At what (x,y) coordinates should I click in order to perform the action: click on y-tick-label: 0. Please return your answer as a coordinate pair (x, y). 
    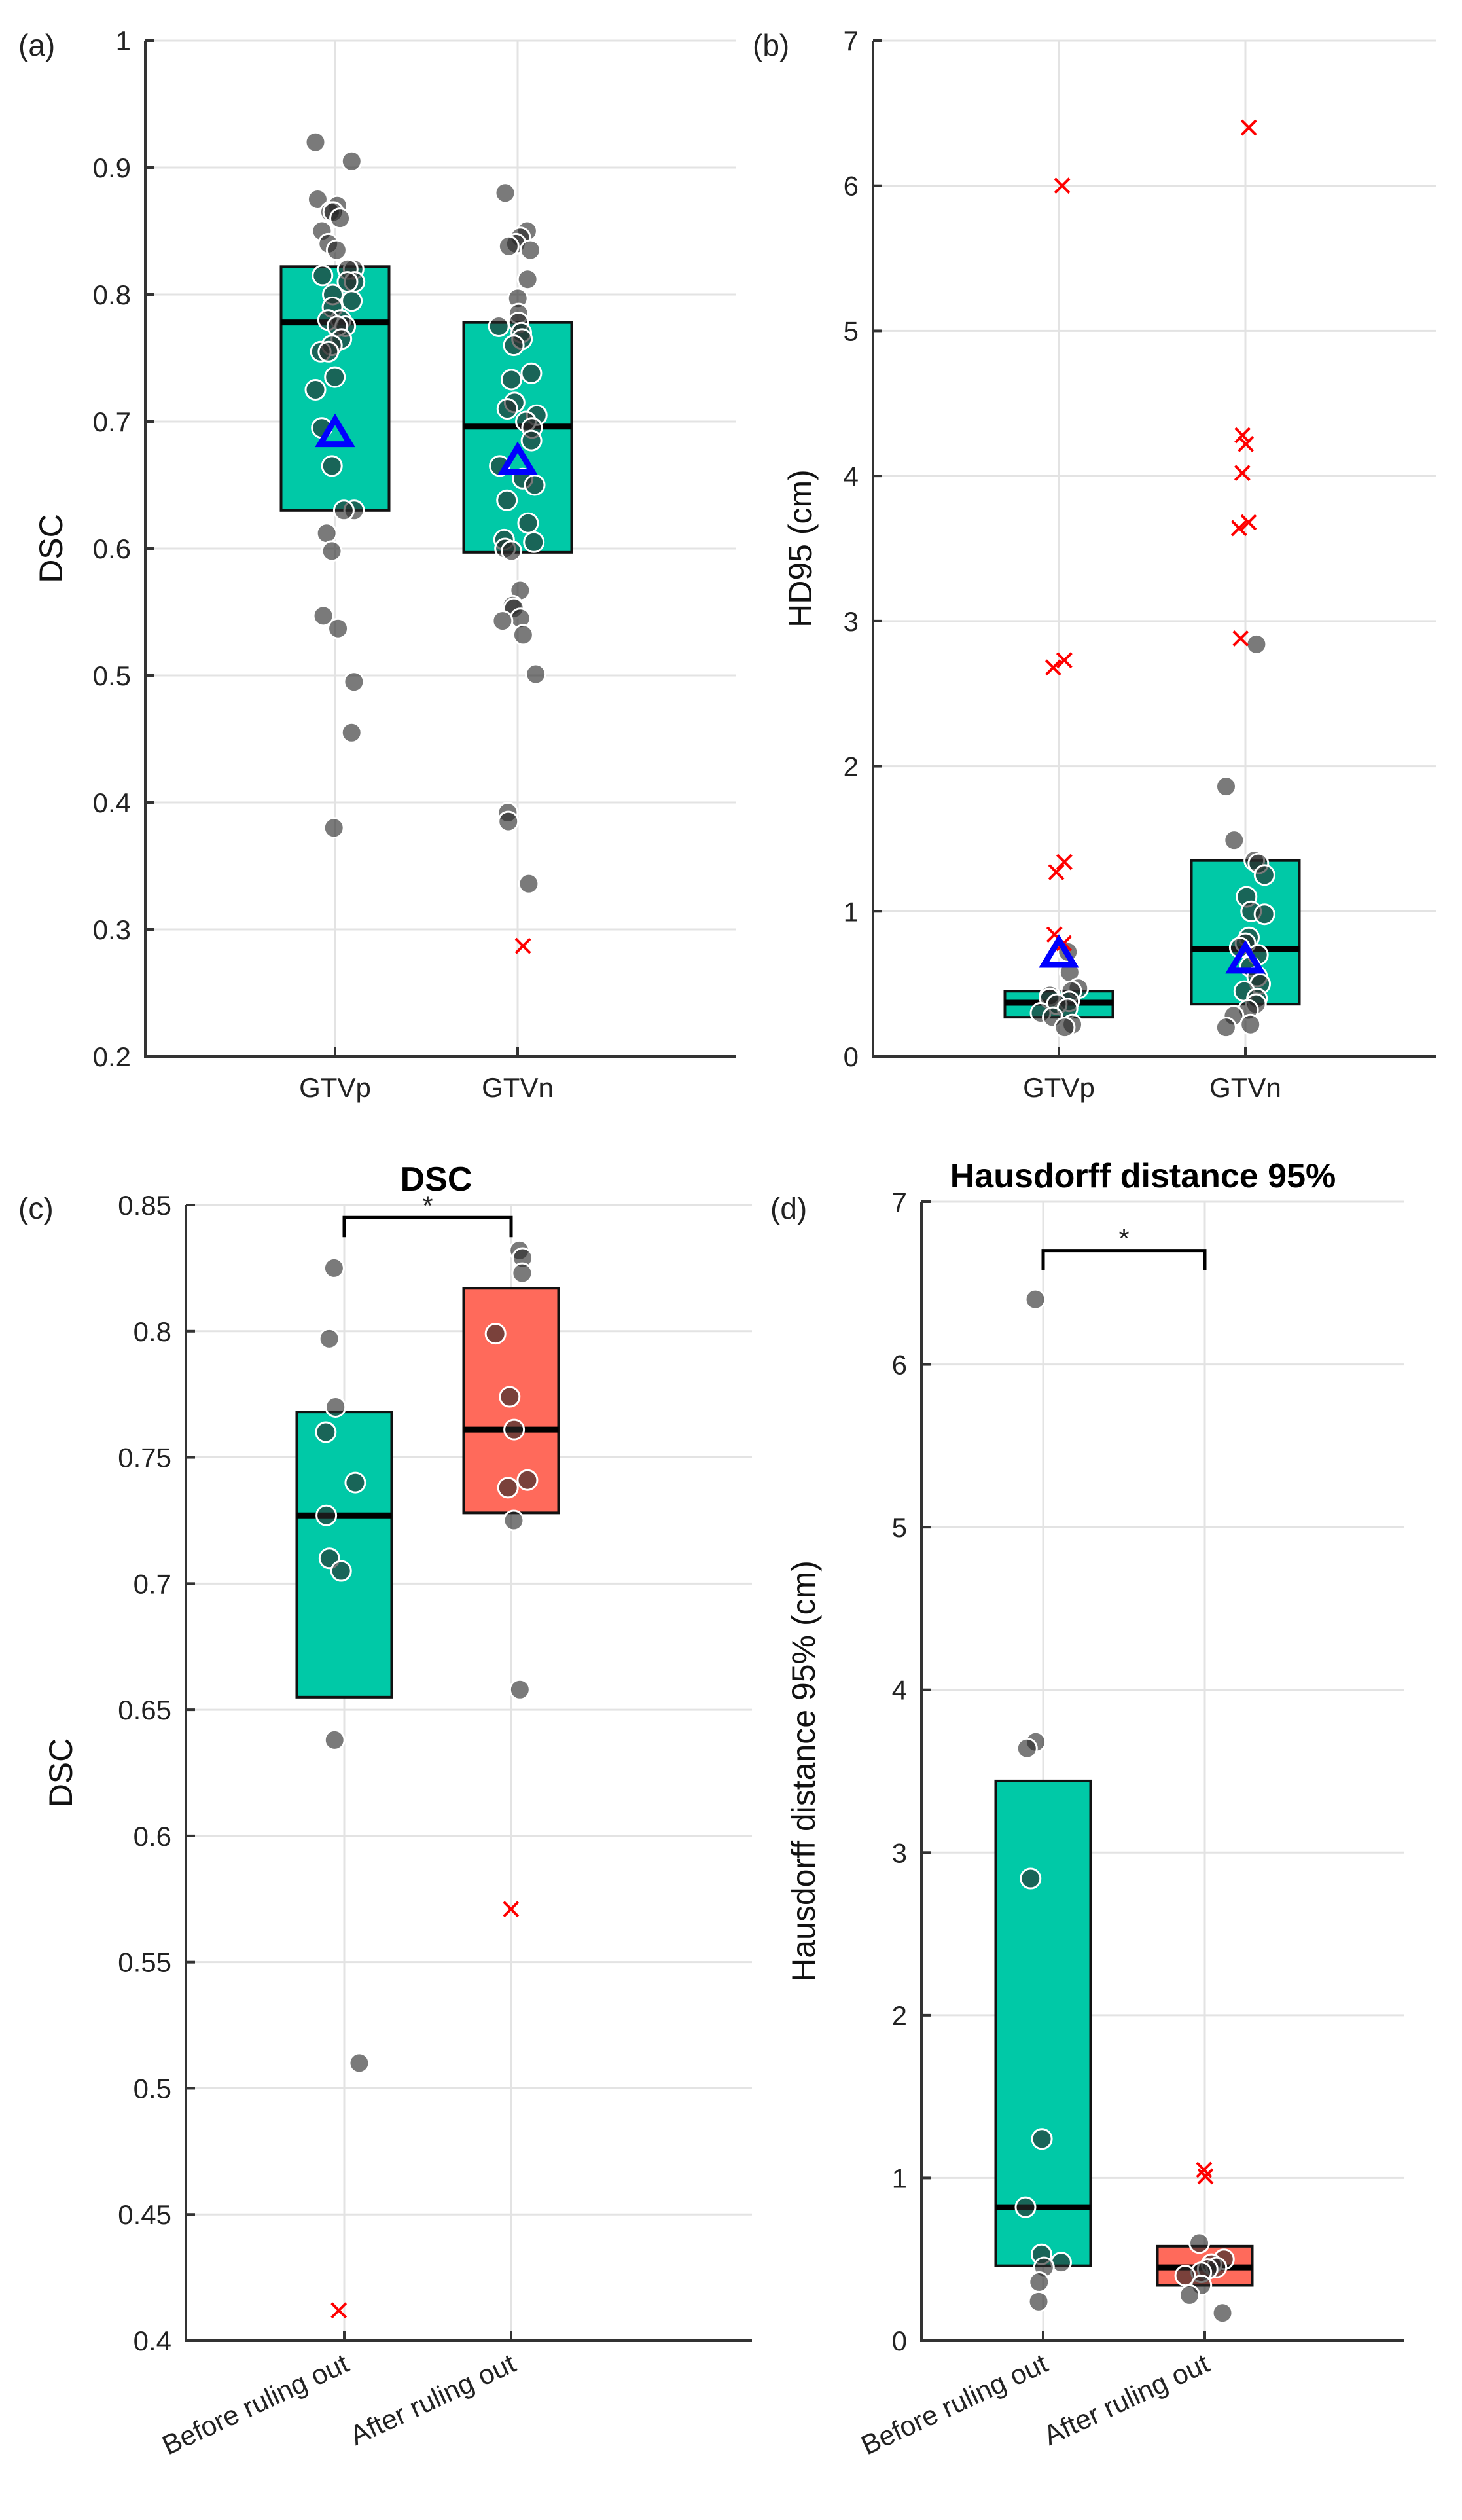
    Looking at the image, I should click on (851, 1056).